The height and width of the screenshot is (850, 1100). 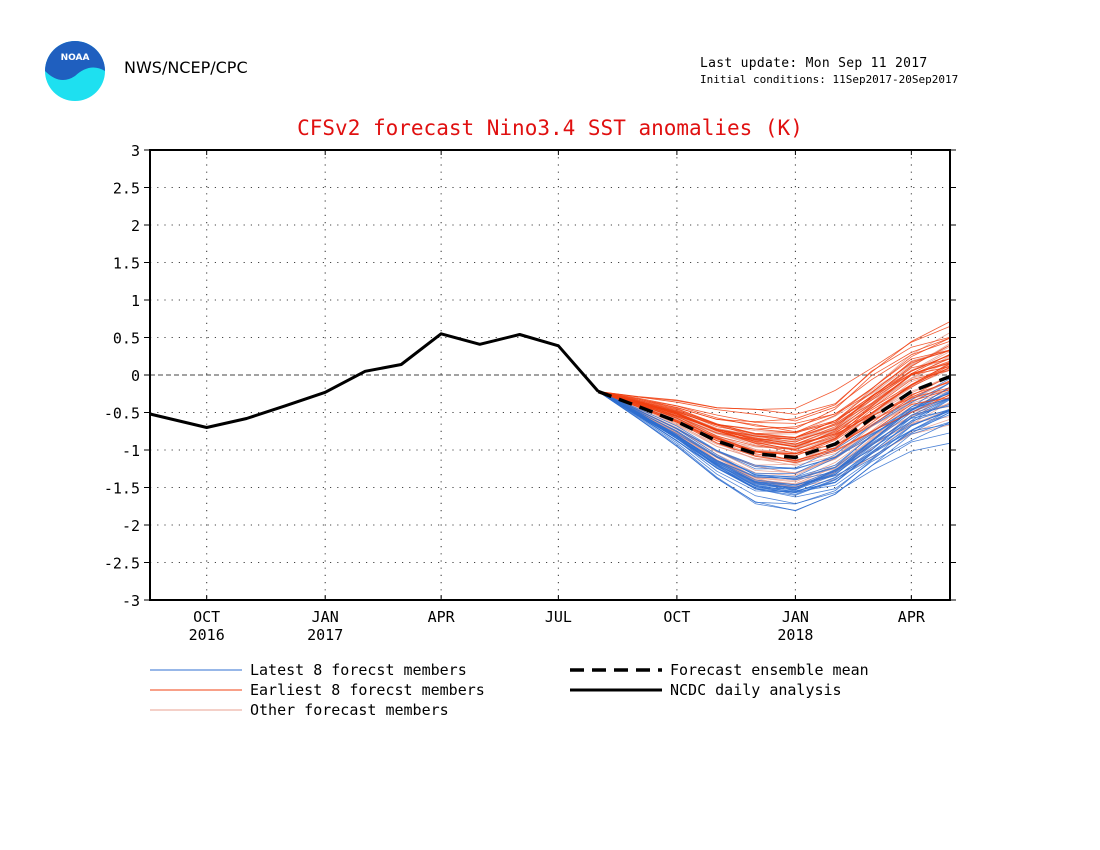 What do you see at coordinates (135, 151) in the screenshot?
I see `y-tick-label: 3` at bounding box center [135, 151].